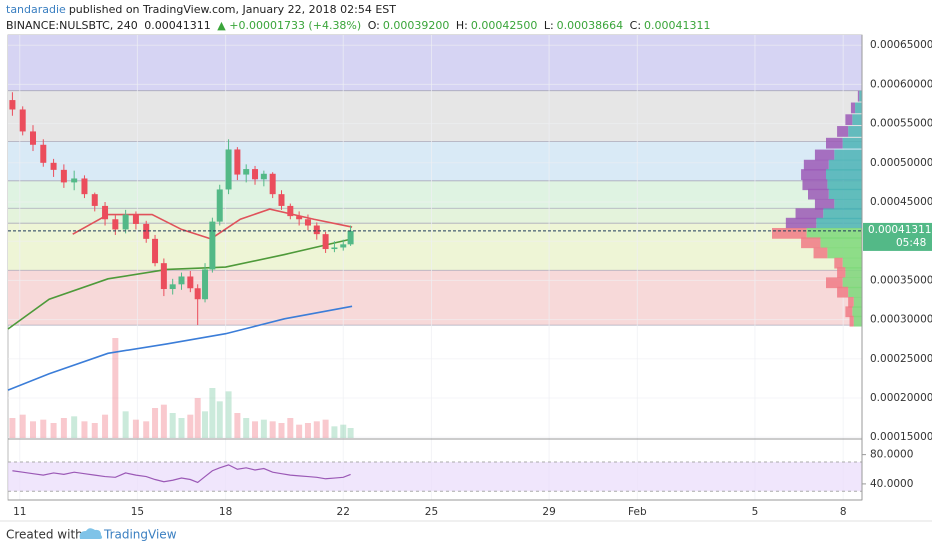 This screenshot has width=932, height=550. What do you see at coordinates (137, 512) in the screenshot?
I see `x-tick-label: 15` at bounding box center [137, 512].